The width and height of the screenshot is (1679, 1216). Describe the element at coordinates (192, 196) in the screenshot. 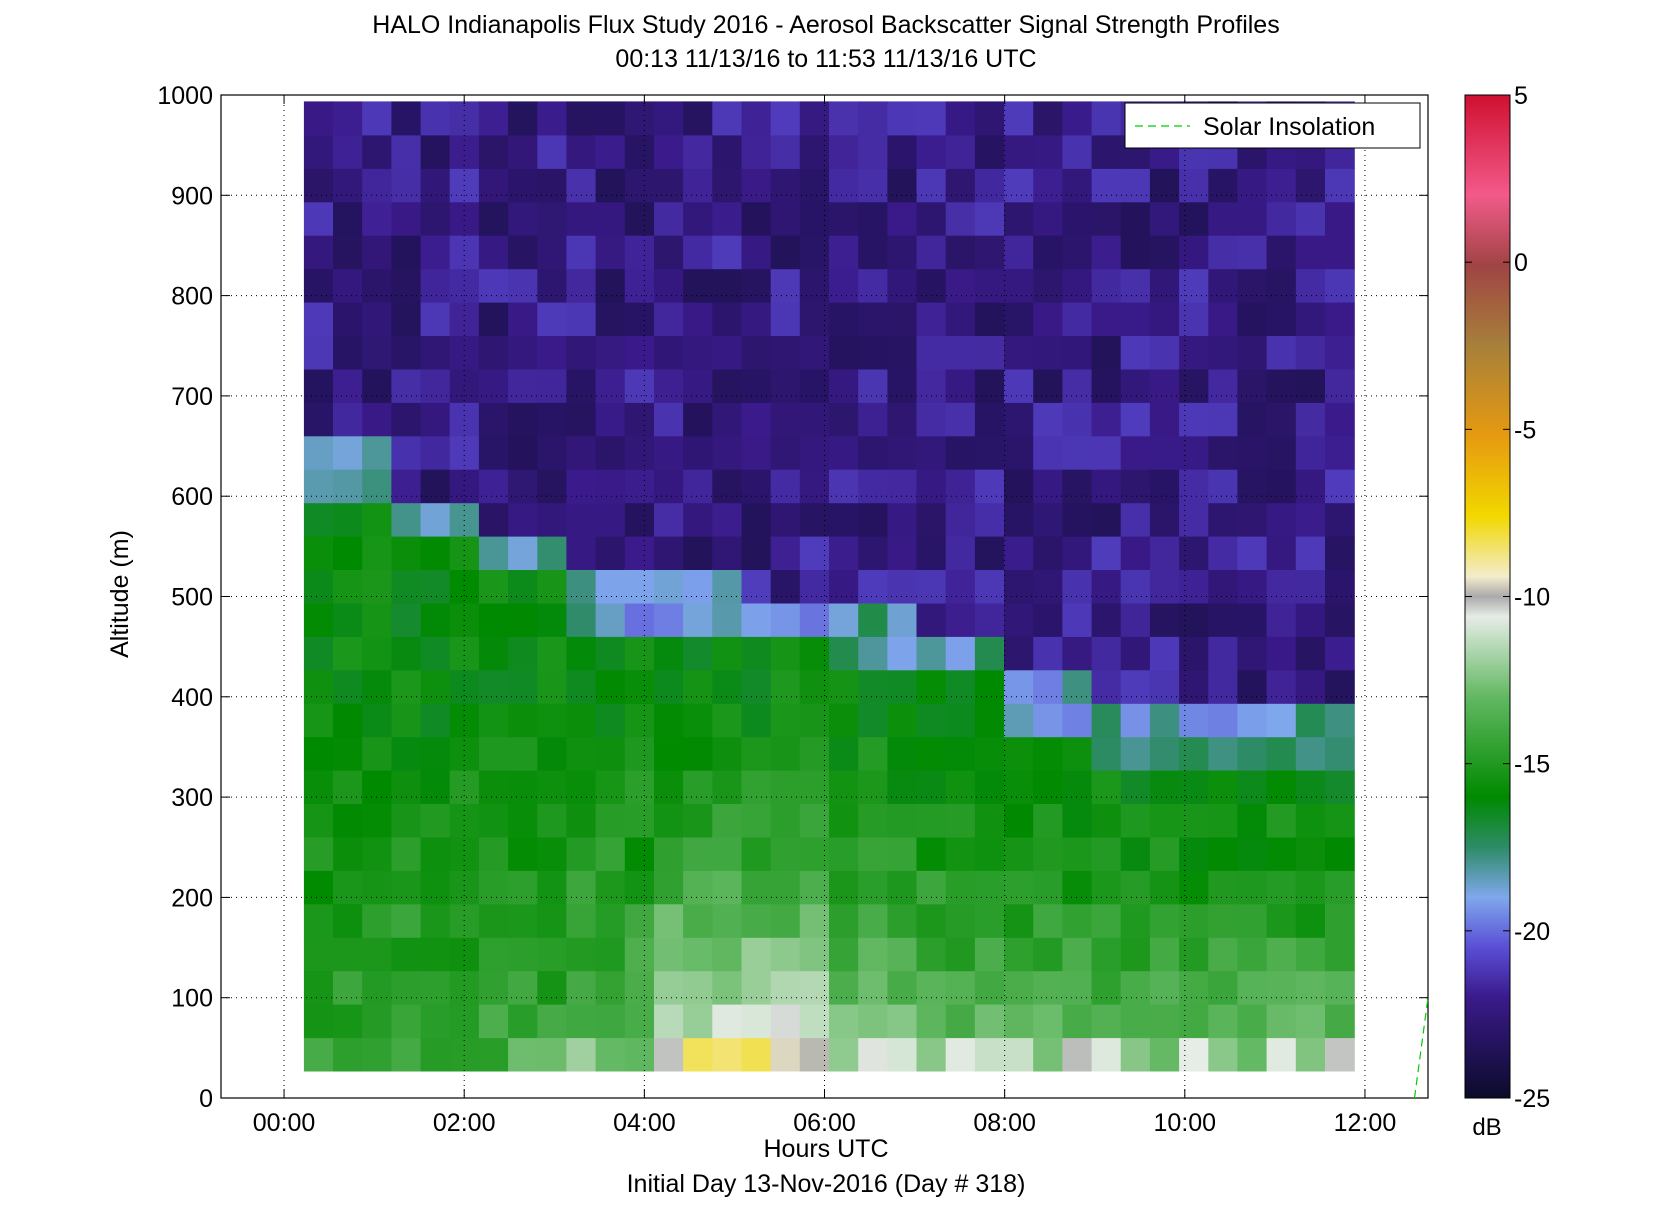

I see `y-tick-label: 900` at that location.